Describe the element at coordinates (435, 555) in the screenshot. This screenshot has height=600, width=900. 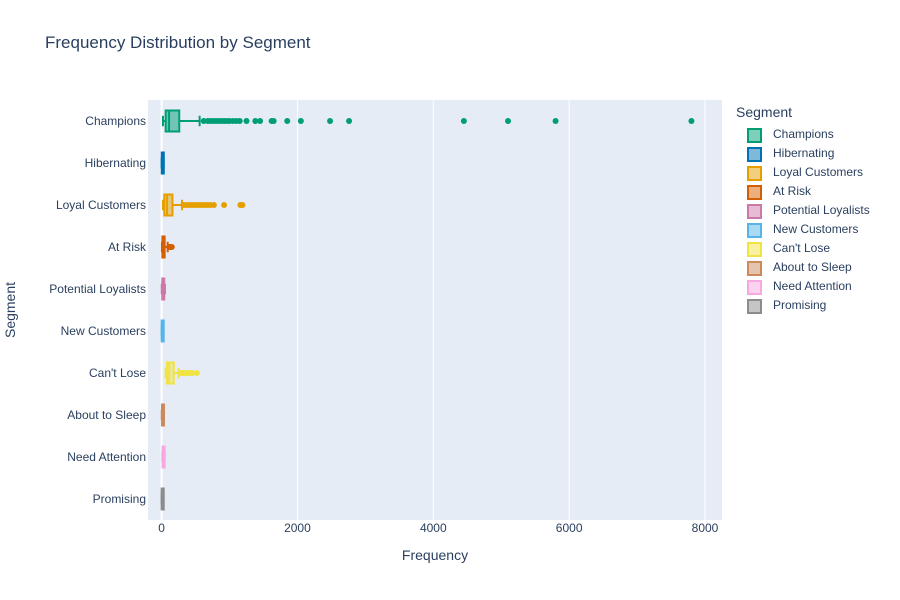
I see `x-axis-label: Frequency` at that location.